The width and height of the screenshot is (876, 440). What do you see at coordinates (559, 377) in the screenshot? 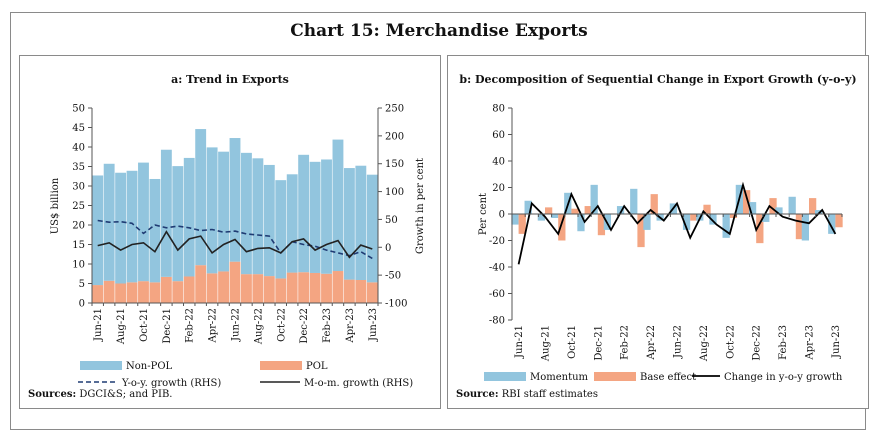
I see `legend-label-momentum: Momentum` at bounding box center [559, 377].